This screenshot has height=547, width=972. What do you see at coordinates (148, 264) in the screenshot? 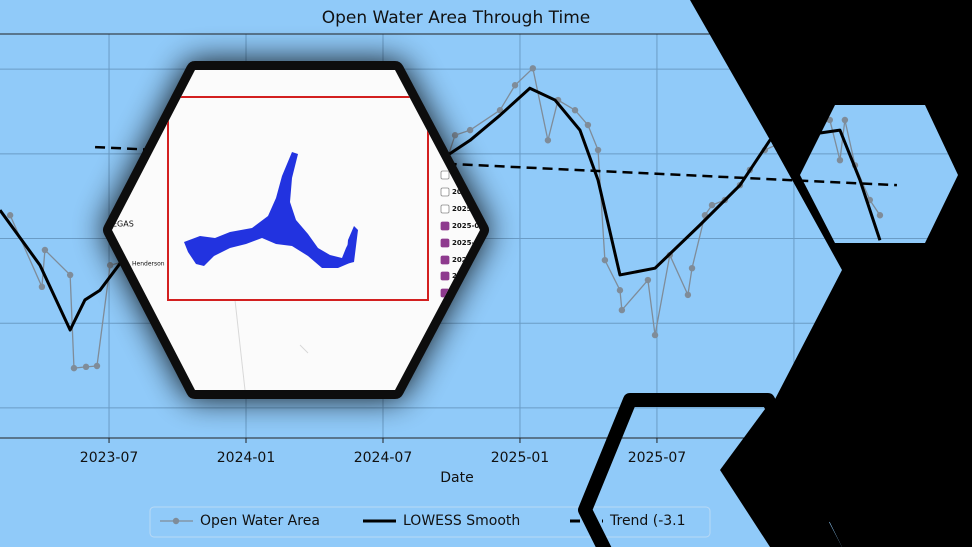
I see `map-place: Henderson` at bounding box center [148, 264].